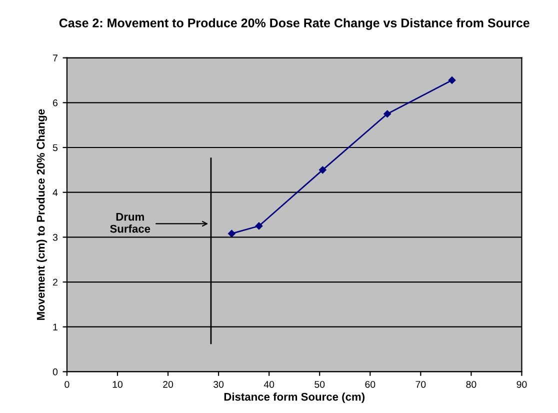 The image size is (558, 413). Describe the element at coordinates (319, 384) in the screenshot. I see `x-tick-label: 50` at that location.